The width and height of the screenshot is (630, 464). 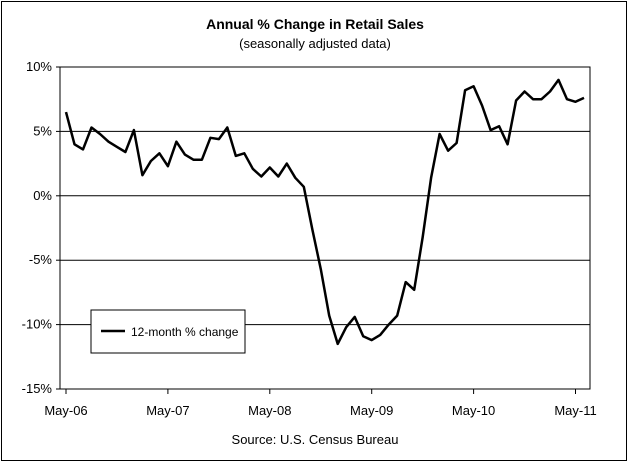 What do you see at coordinates (371, 410) in the screenshot?
I see `x-tick-label: May-09` at bounding box center [371, 410].